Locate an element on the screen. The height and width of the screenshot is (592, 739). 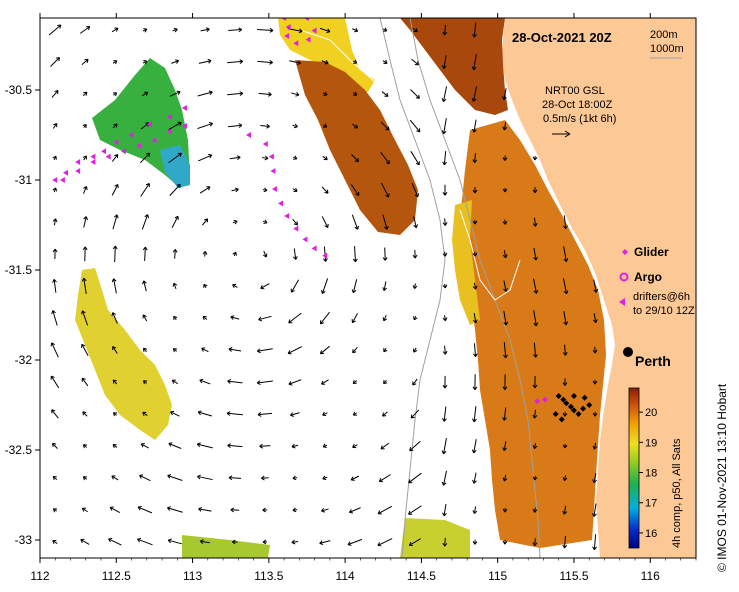
colorbar-ticks: 20 19 18 17 16 is located at coordinates (648, 473).